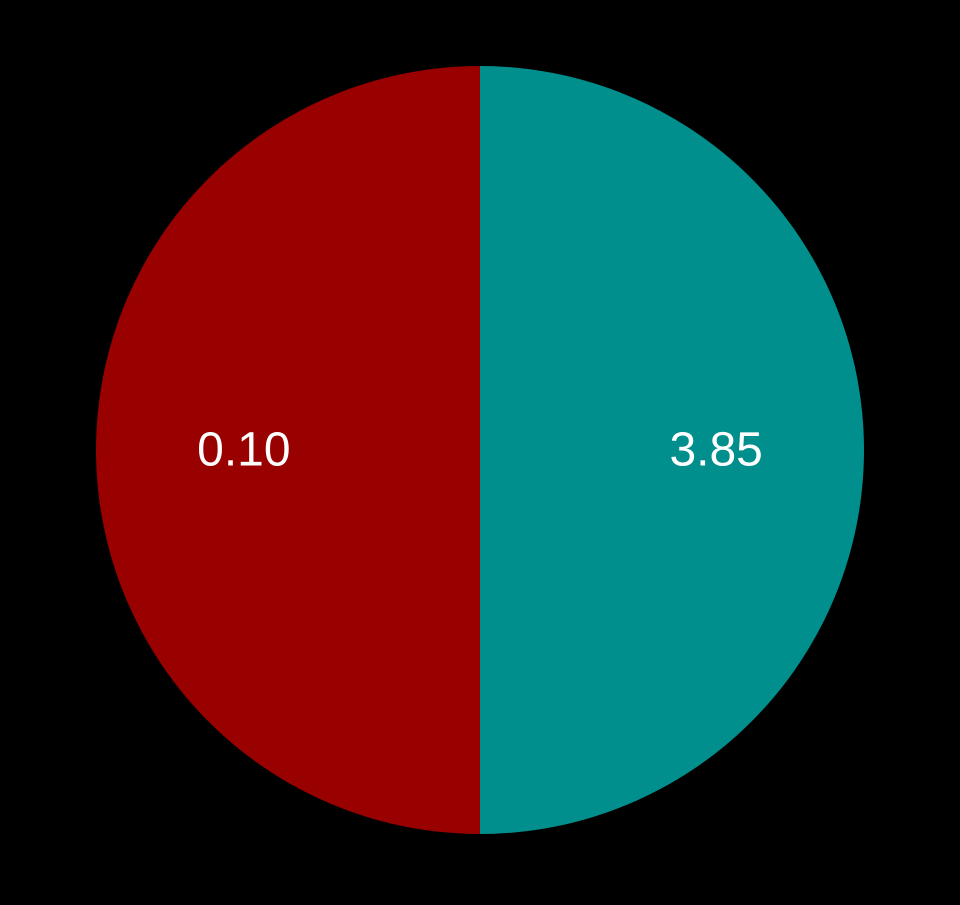 The height and width of the screenshot is (905, 960). I want to click on labels-layer: 0.10 3.85, so click(480, 450).